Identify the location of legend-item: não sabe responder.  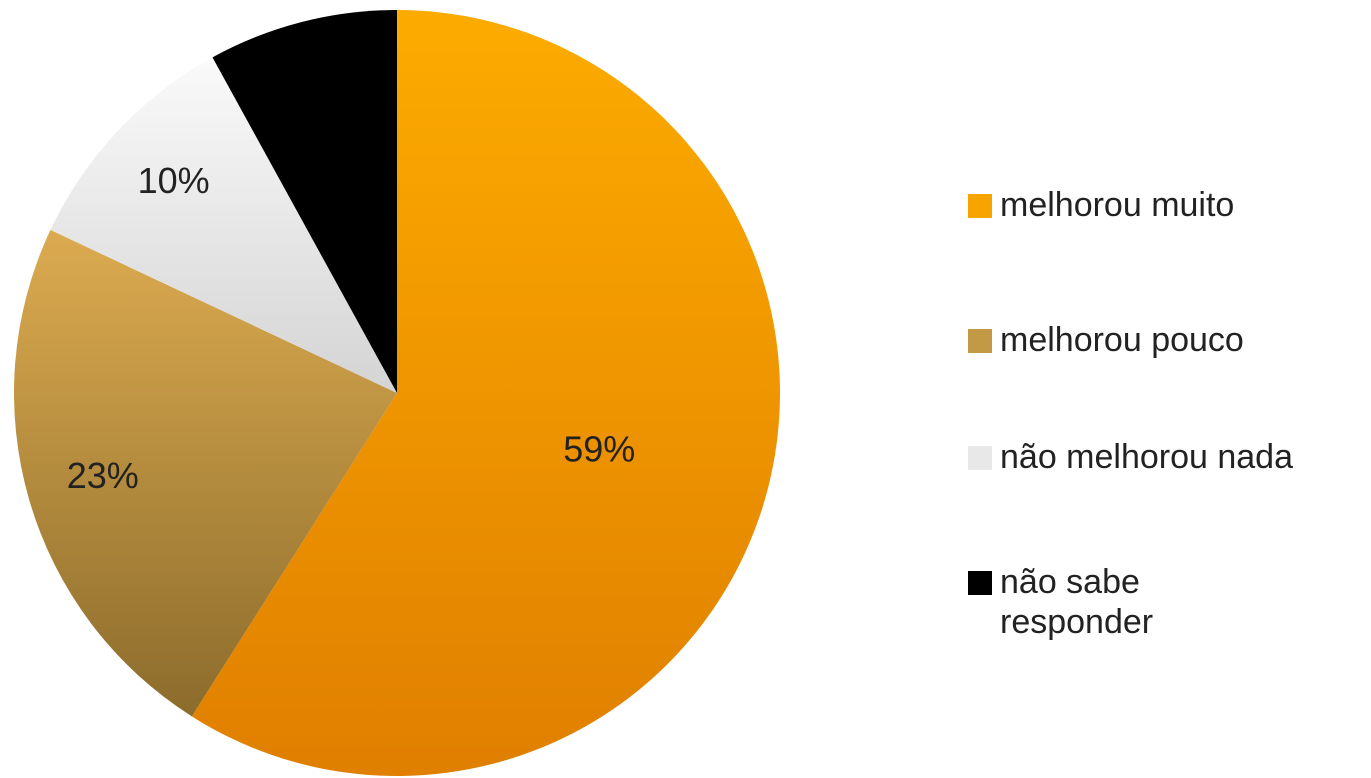
(1084, 602).